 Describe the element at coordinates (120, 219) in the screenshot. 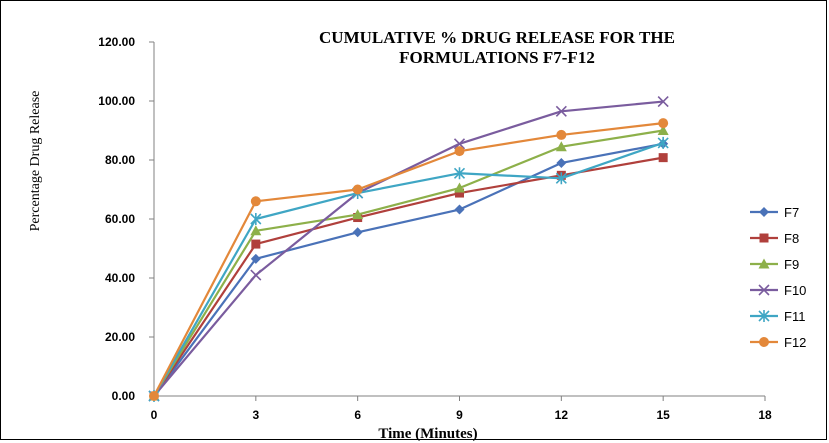

I see `y-tick-label: 60.00` at that location.